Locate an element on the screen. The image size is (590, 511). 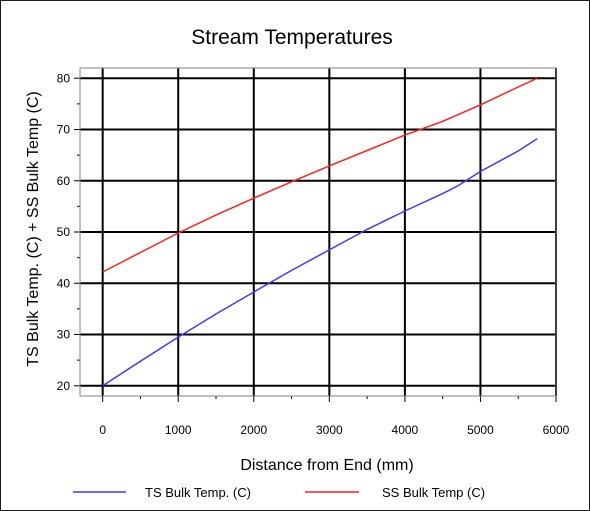
x-tick-label: 3000 is located at coordinates (329, 430).